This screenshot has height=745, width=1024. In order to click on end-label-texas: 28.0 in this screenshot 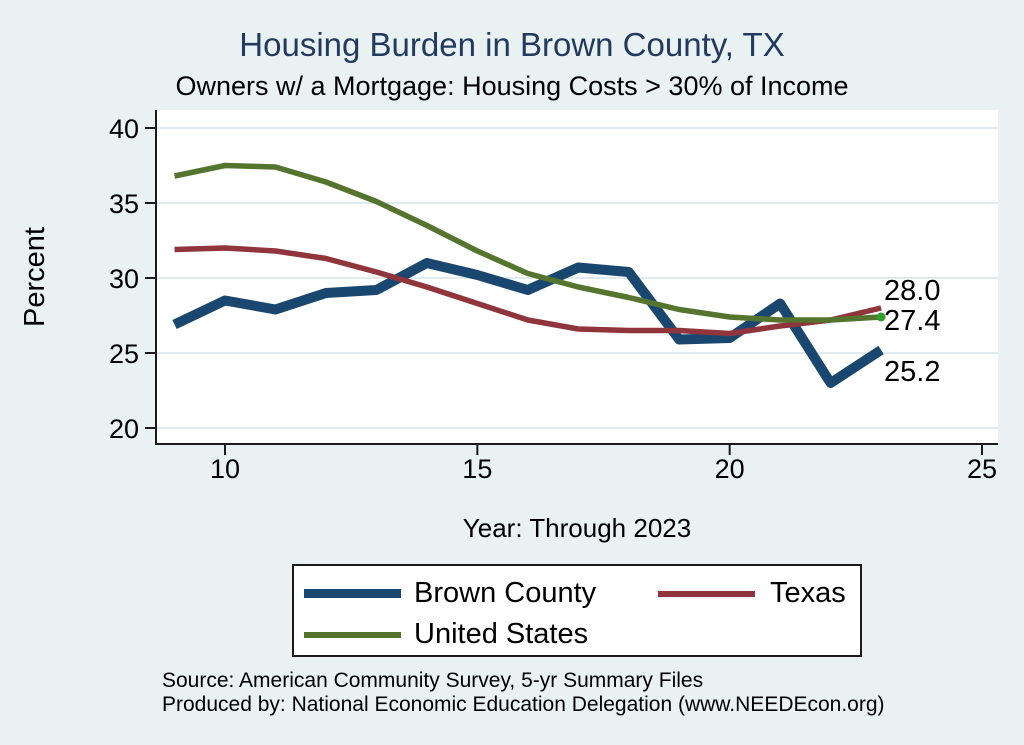, I will do `click(912, 291)`.